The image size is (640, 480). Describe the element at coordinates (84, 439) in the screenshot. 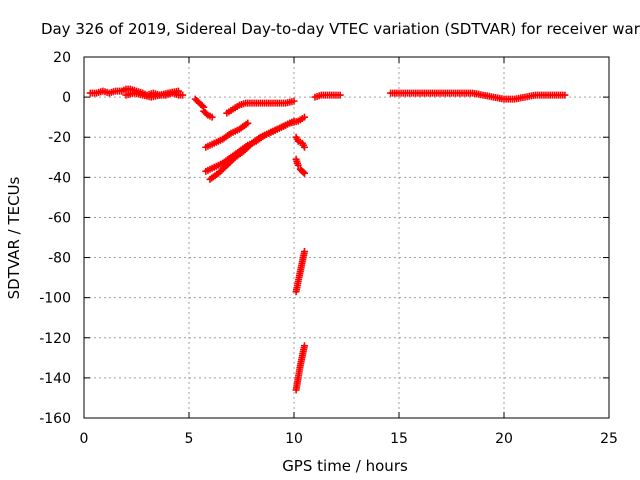

I see `x-tick-label: 0` at that location.